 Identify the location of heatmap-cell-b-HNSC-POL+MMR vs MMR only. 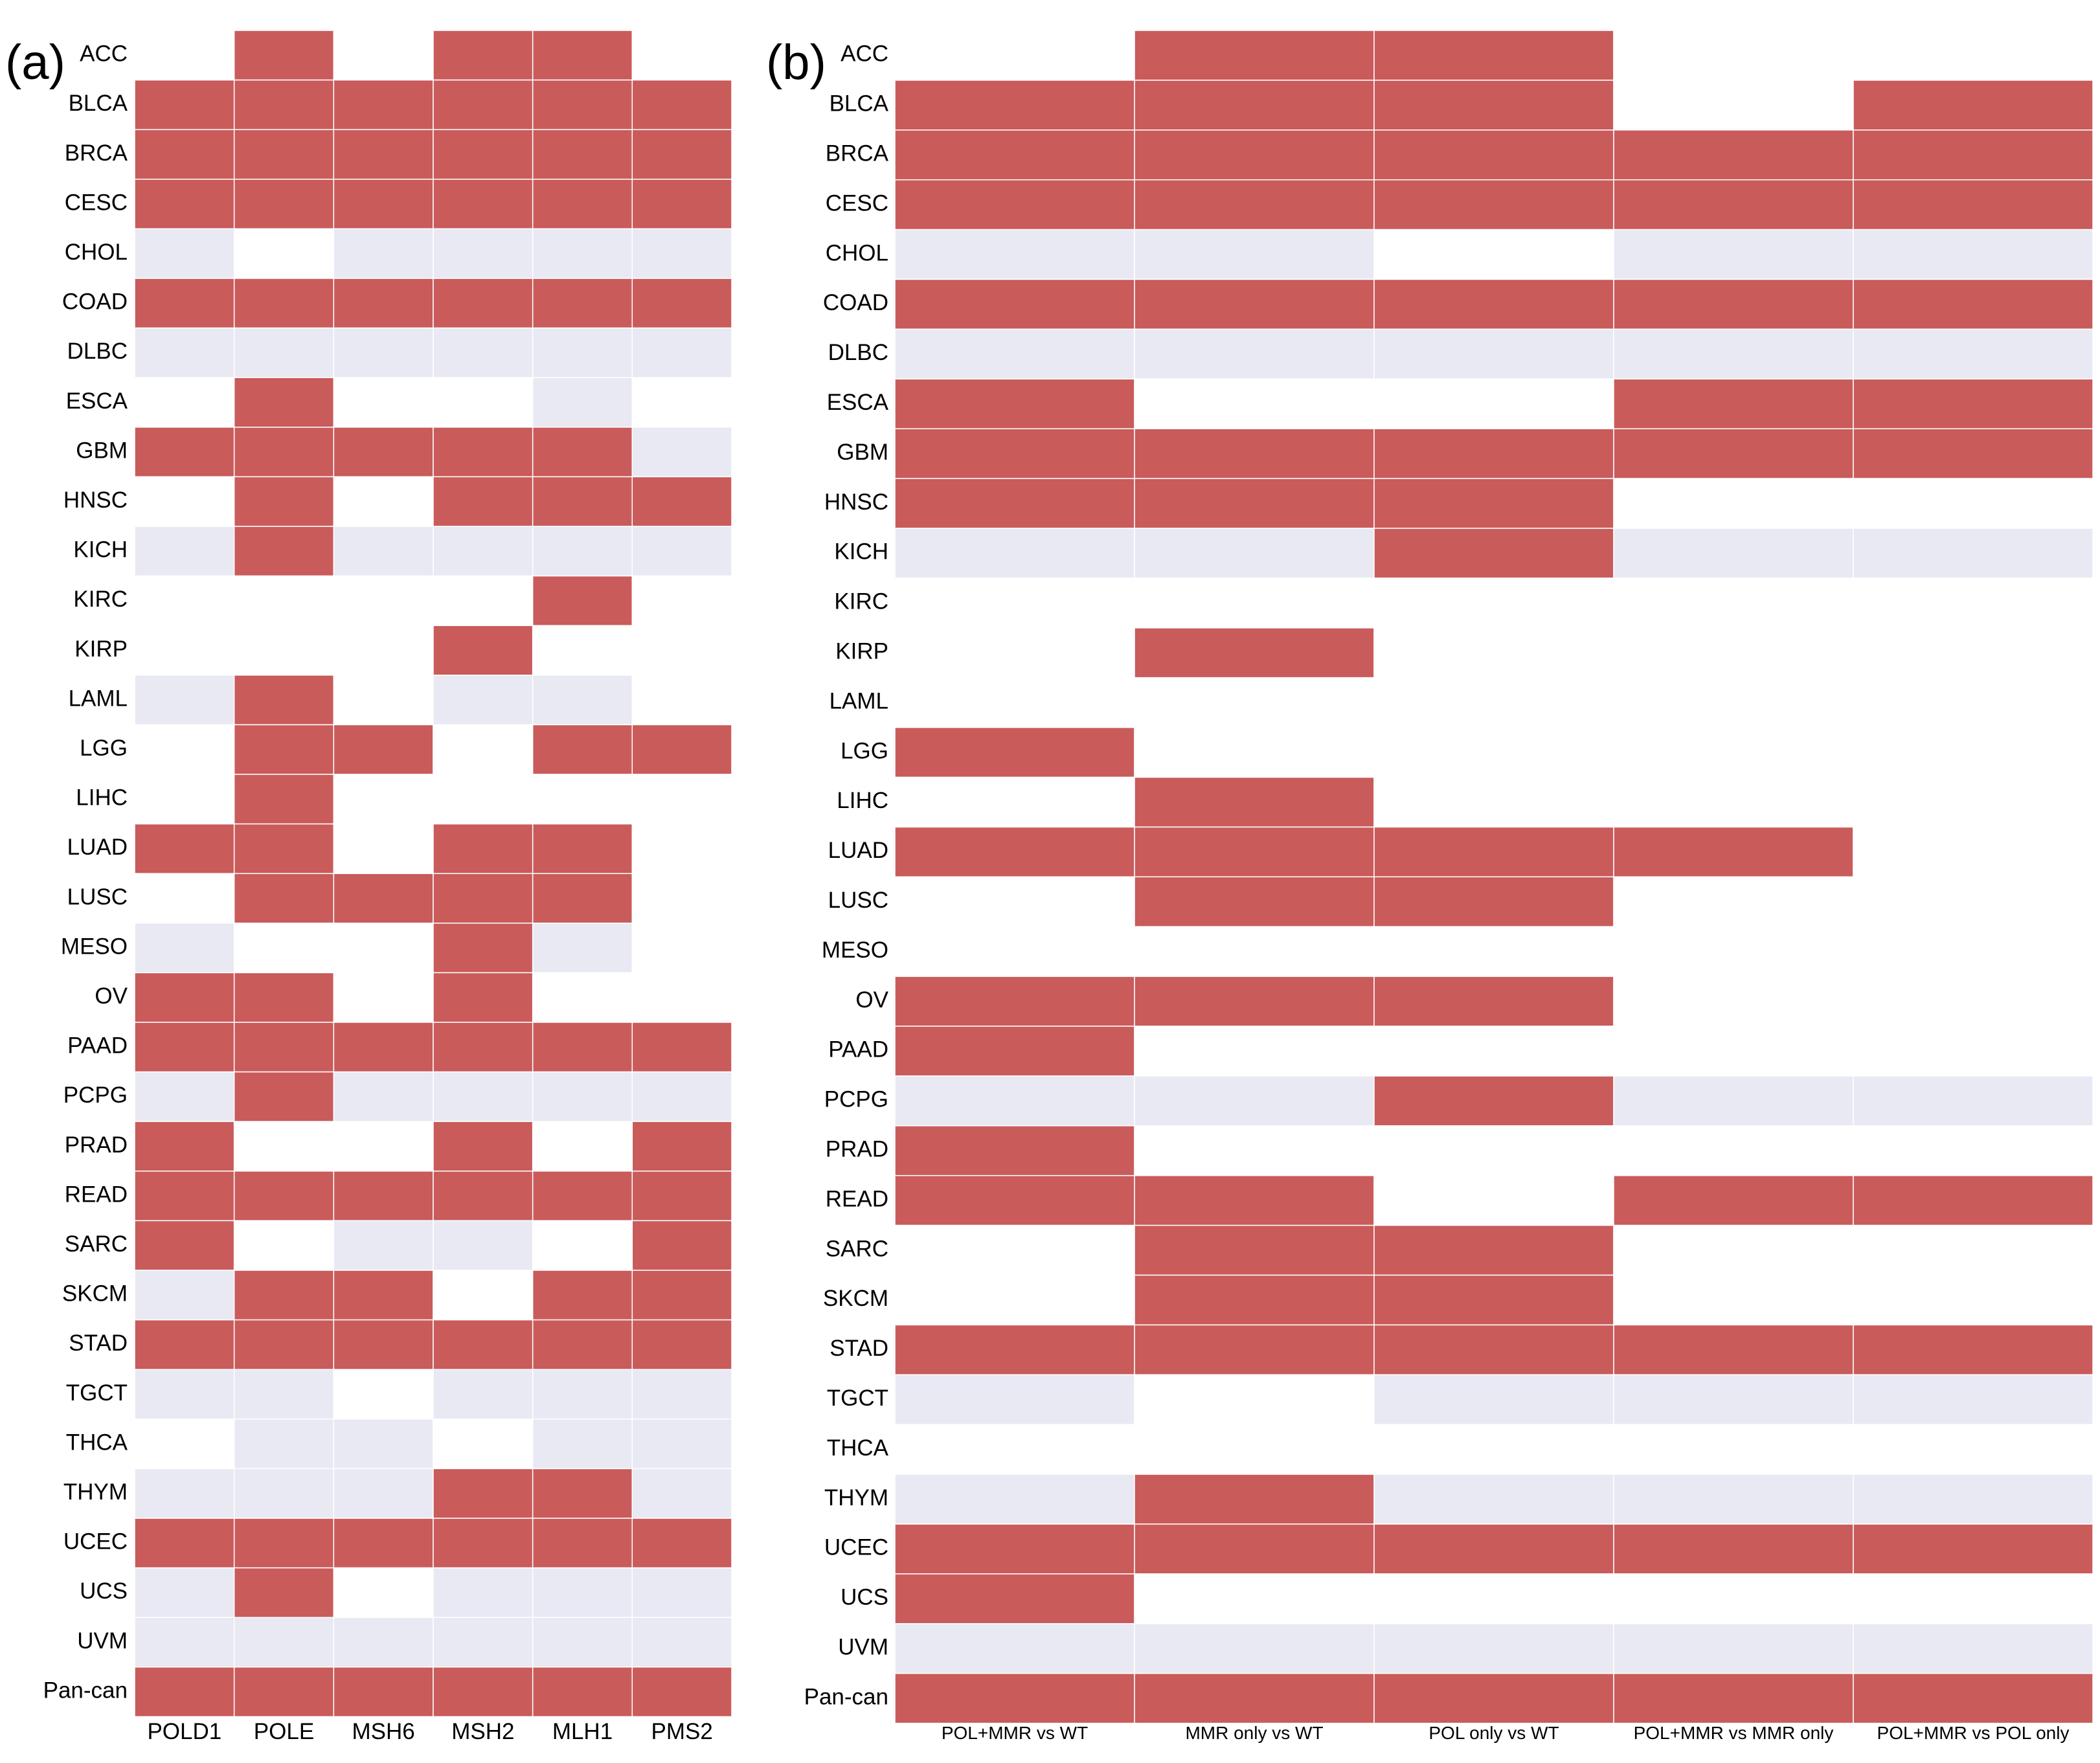
(1733, 503).